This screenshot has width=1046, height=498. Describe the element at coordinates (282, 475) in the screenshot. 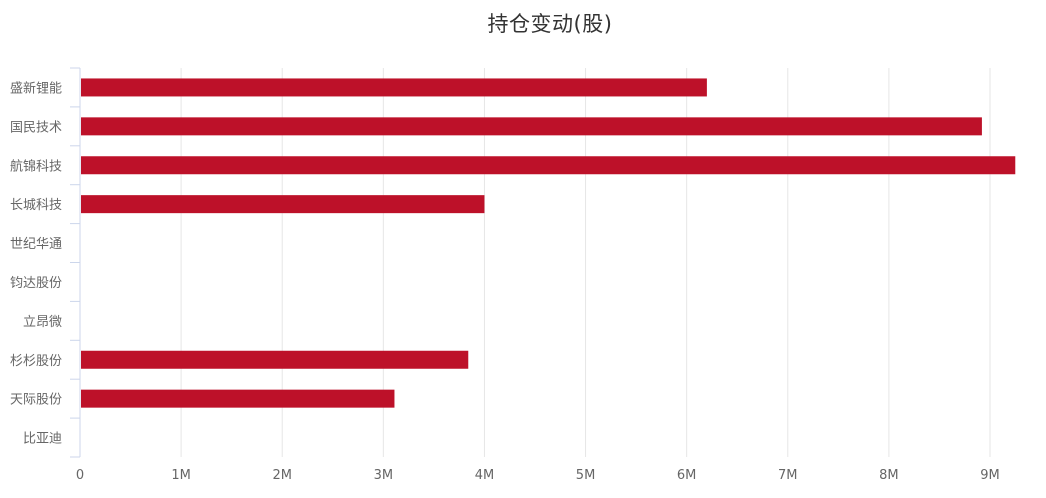

I see `x-tick-label: 2M` at that location.